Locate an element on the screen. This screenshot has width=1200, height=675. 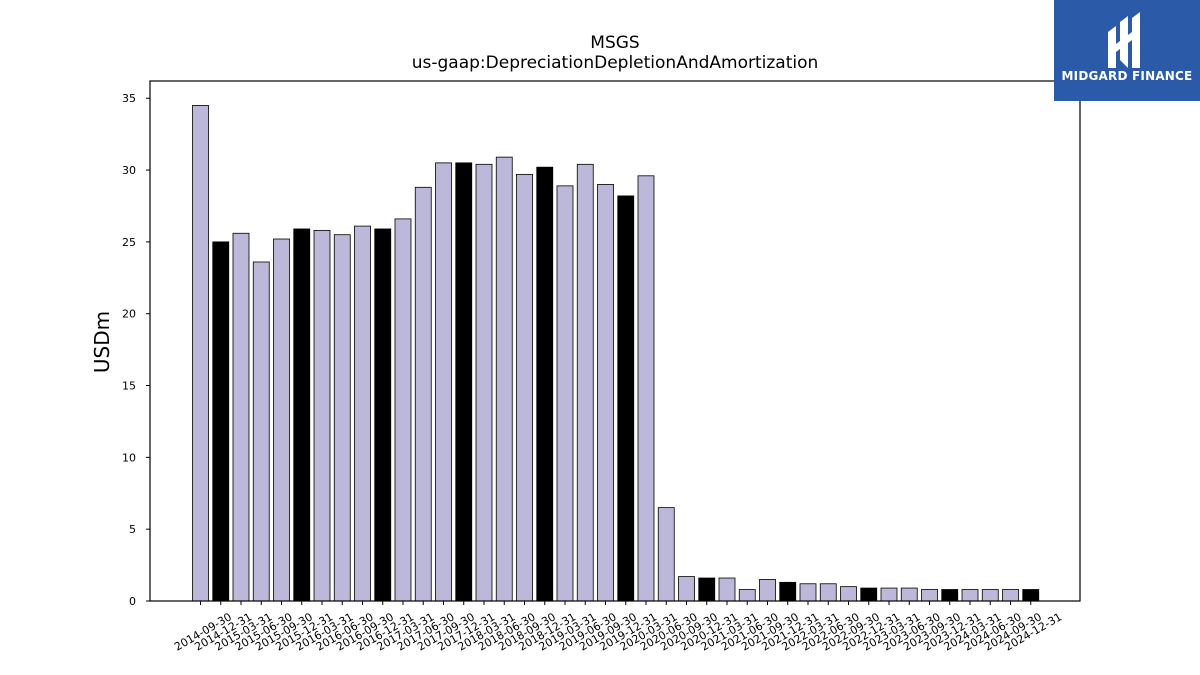
logo-text: MIDGARD FINANCE is located at coordinates (1127, 76).